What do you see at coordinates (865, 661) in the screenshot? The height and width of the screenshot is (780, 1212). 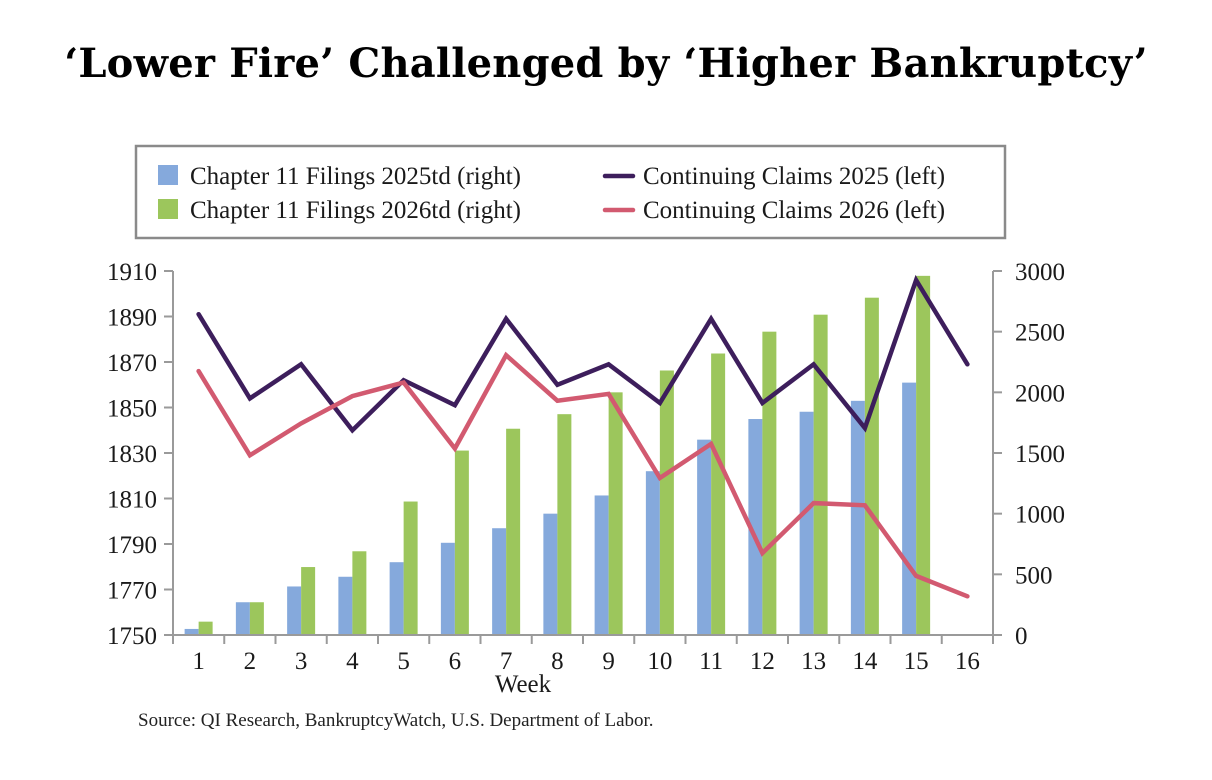 I see `x-tick-label: 14` at bounding box center [865, 661].